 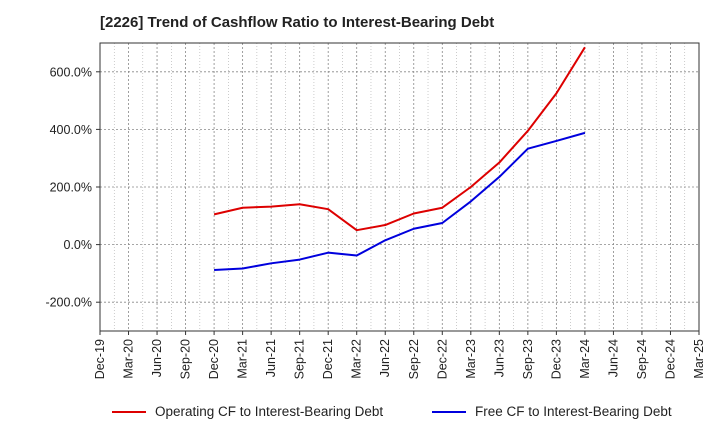 I want to click on x-tick-label: Mar-23, so click(x=471, y=359).